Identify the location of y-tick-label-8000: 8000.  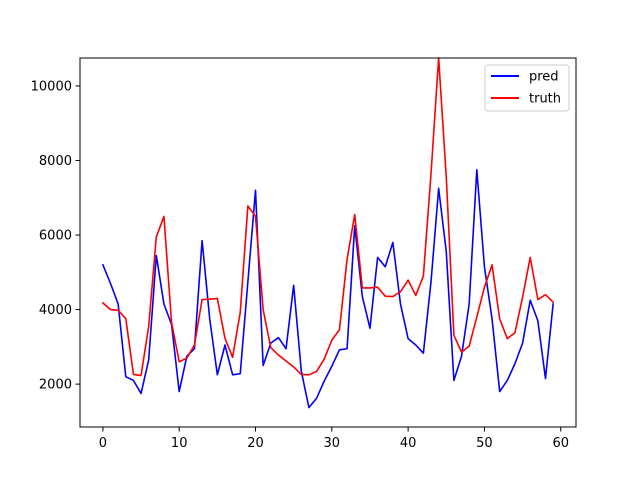
(55, 161).